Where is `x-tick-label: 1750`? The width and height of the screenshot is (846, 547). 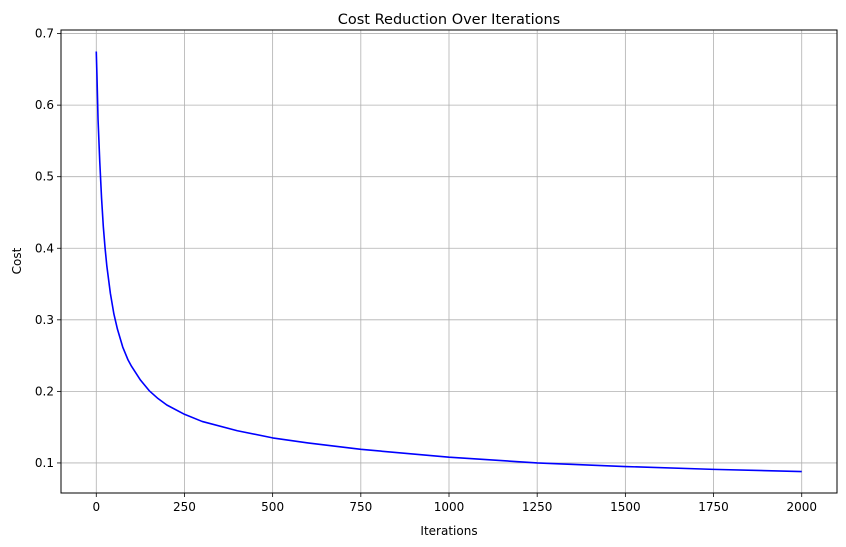 x-tick-label: 1750 is located at coordinates (713, 507).